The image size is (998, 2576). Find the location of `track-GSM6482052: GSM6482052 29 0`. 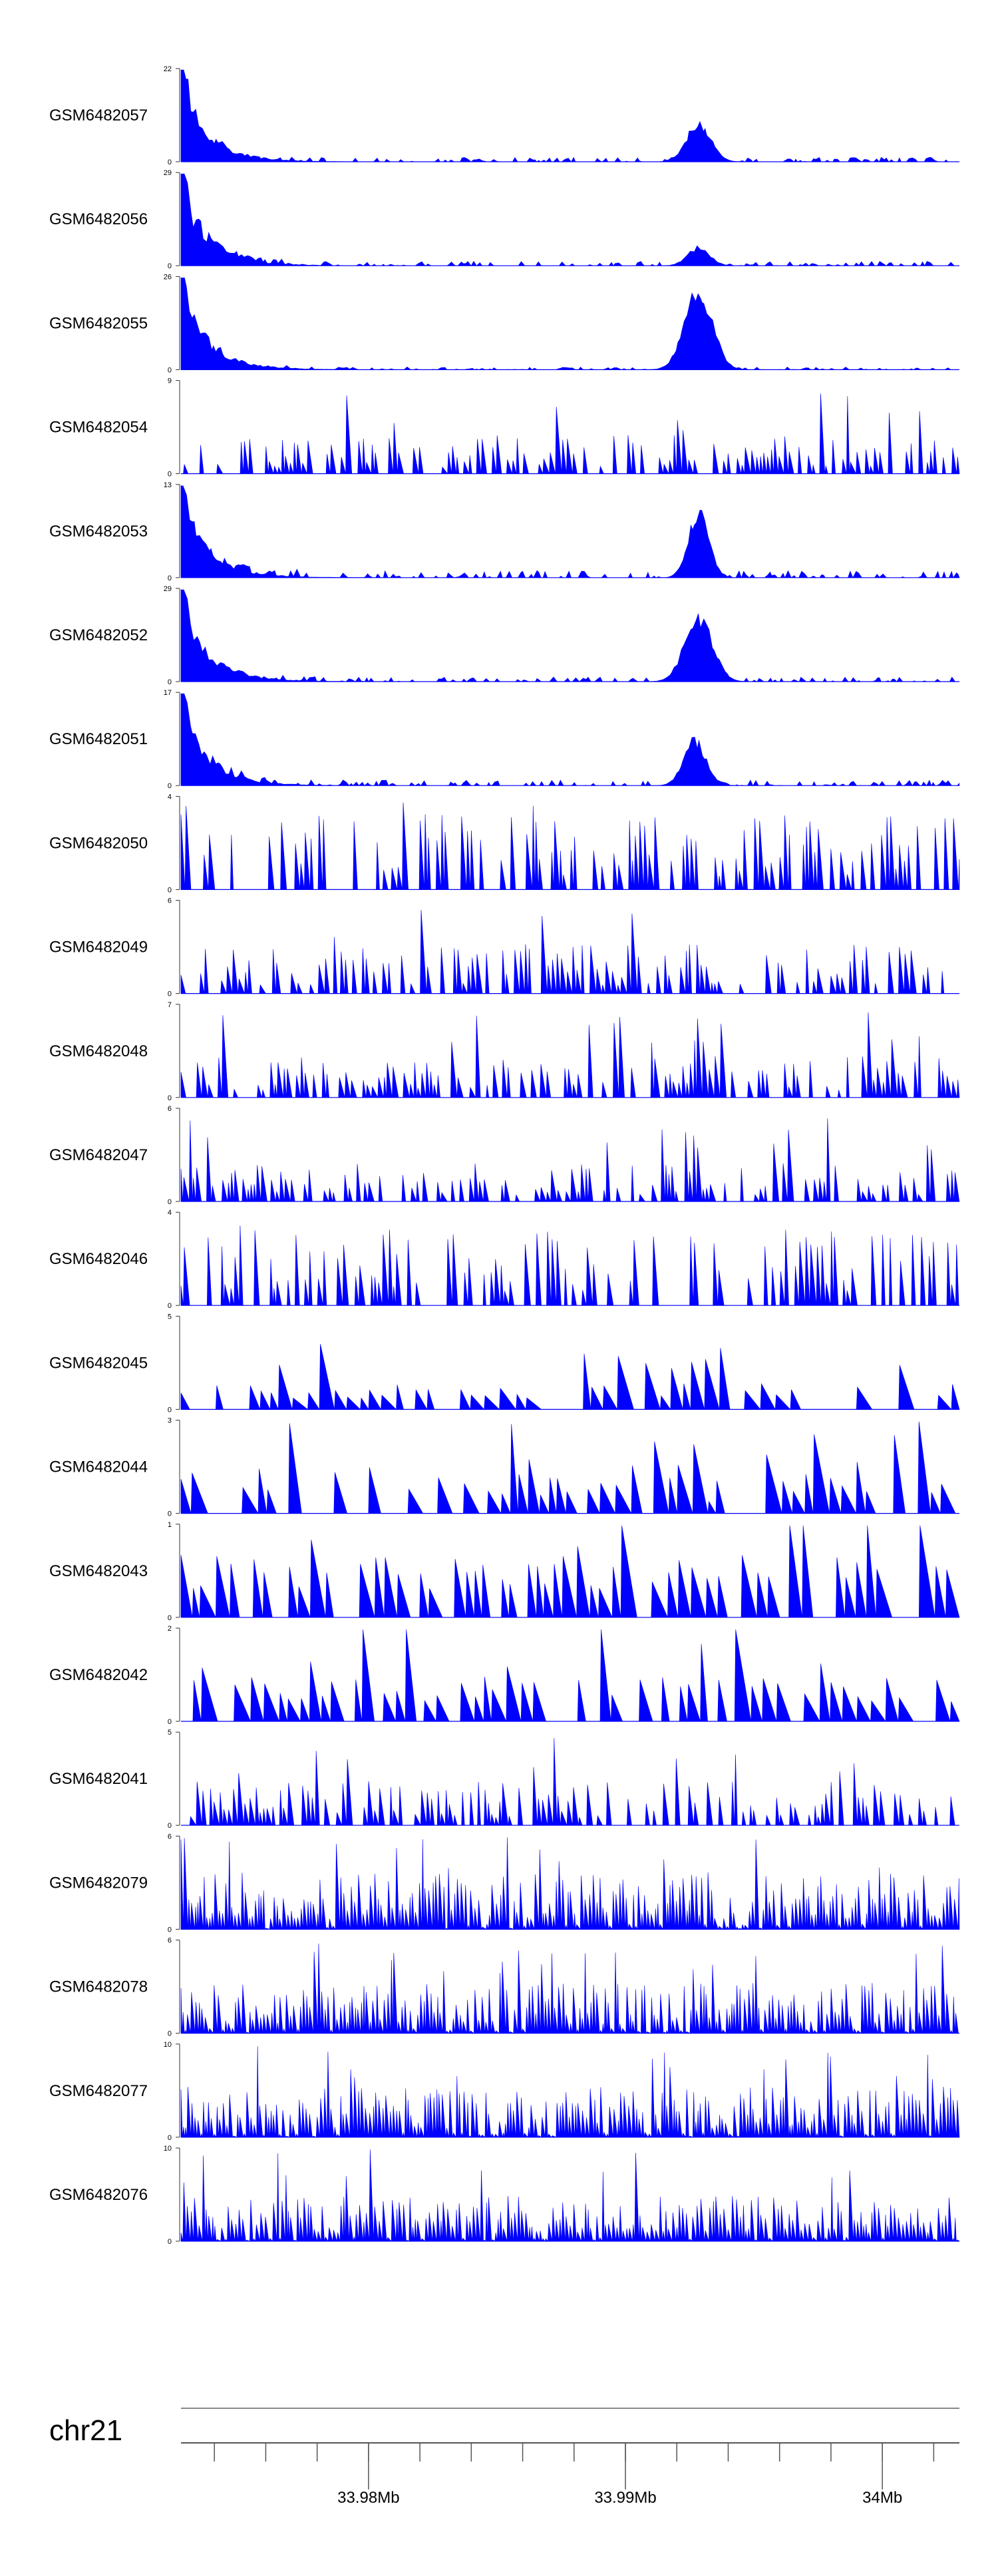

track-GSM6482052: GSM6482052 29 0 is located at coordinates (504, 635).